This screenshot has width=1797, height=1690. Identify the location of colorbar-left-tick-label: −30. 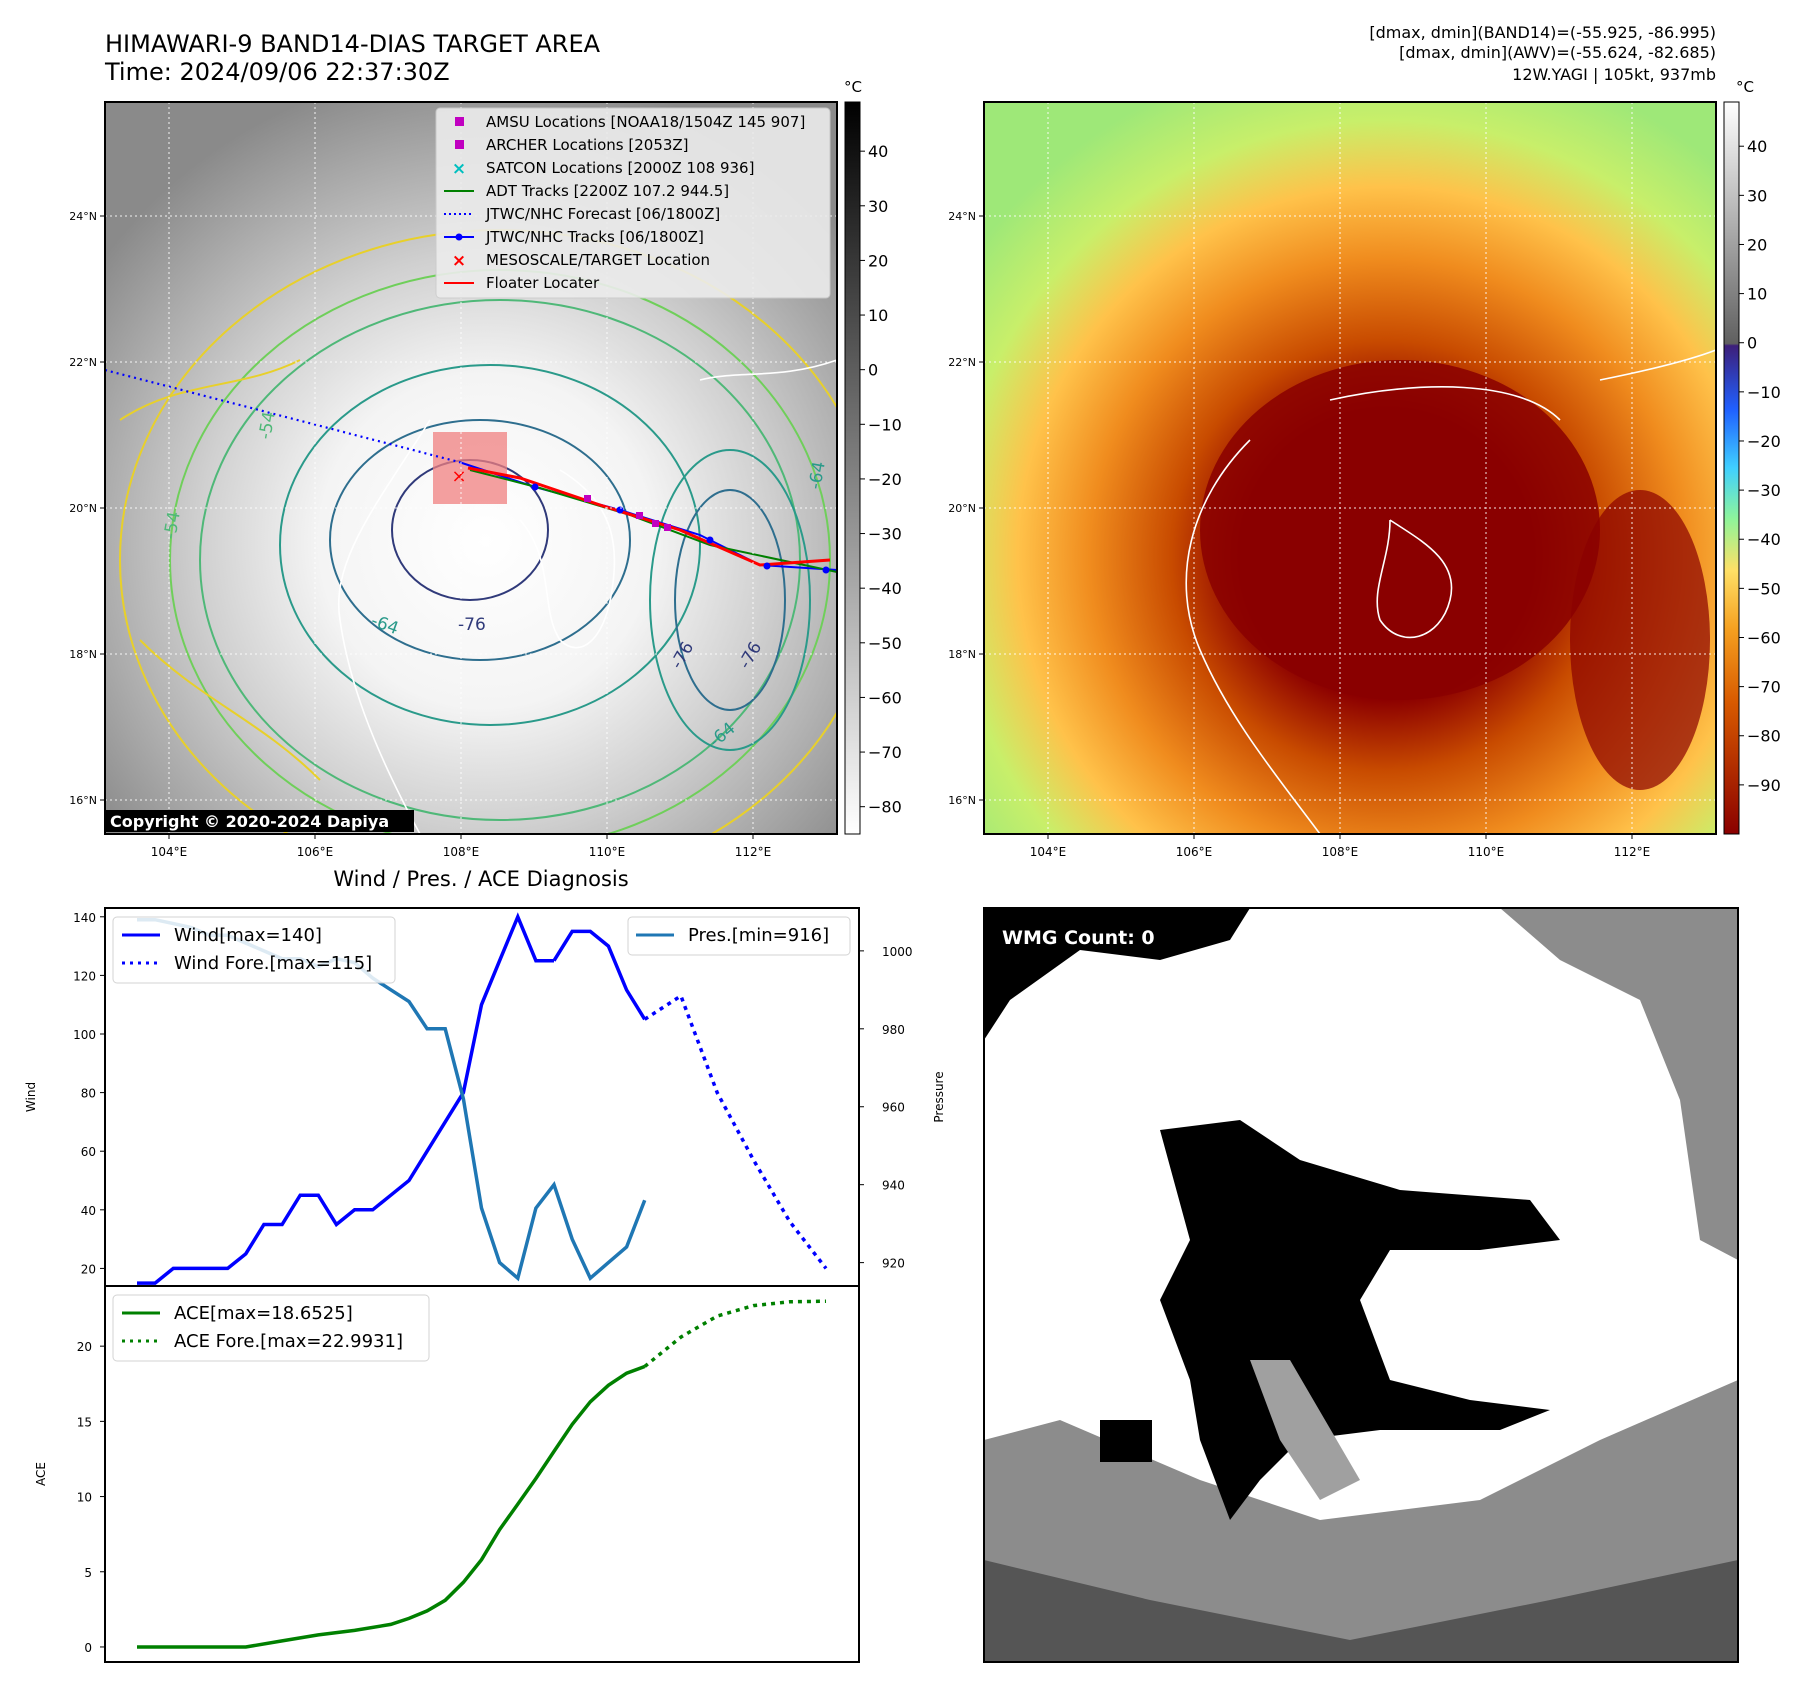
(885, 534).